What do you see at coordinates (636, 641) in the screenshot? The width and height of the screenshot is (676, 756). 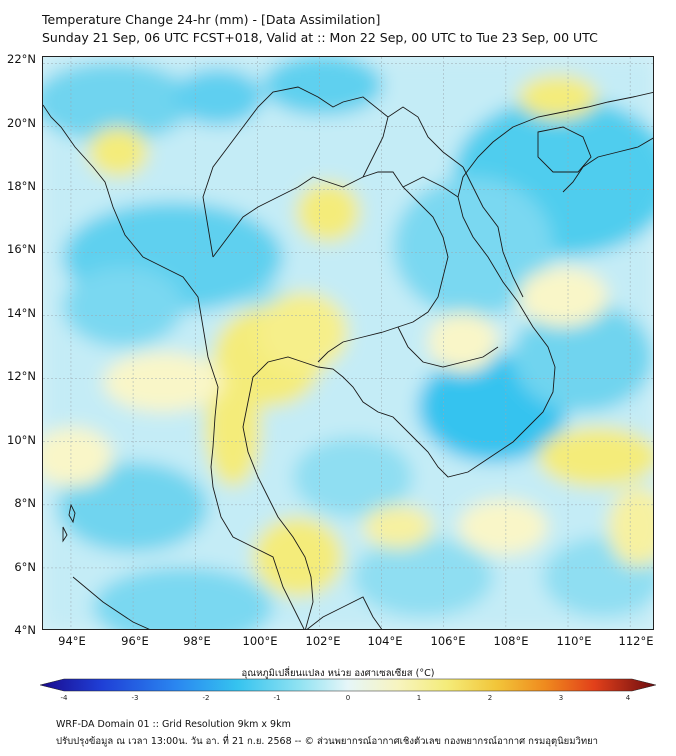 I see `lon-label-112: 112°E` at bounding box center [636, 641].